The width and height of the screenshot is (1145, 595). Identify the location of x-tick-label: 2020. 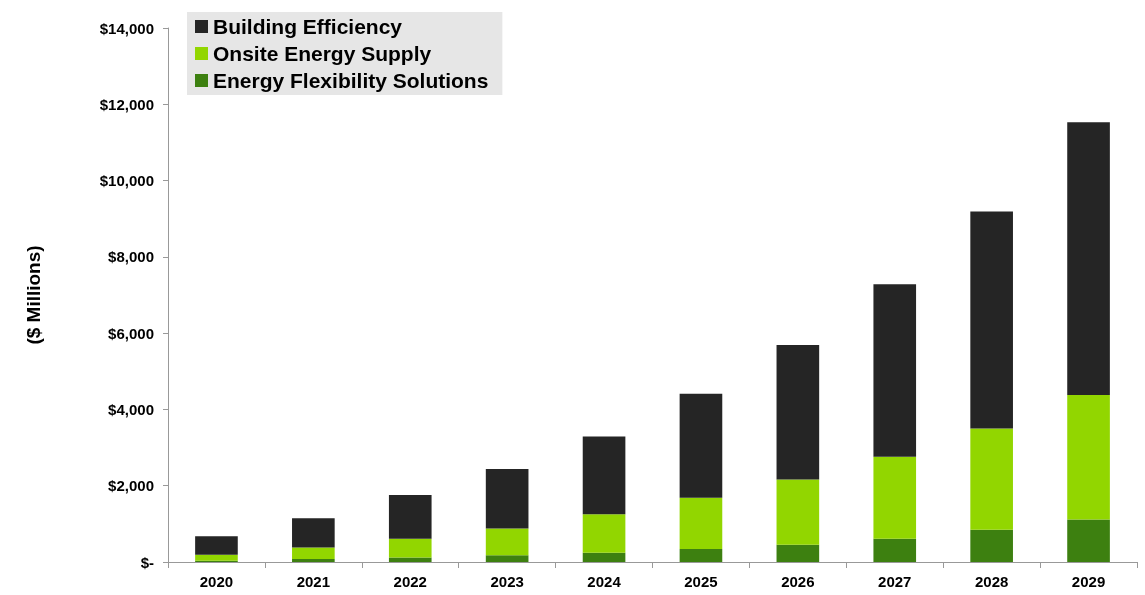
(216, 581).